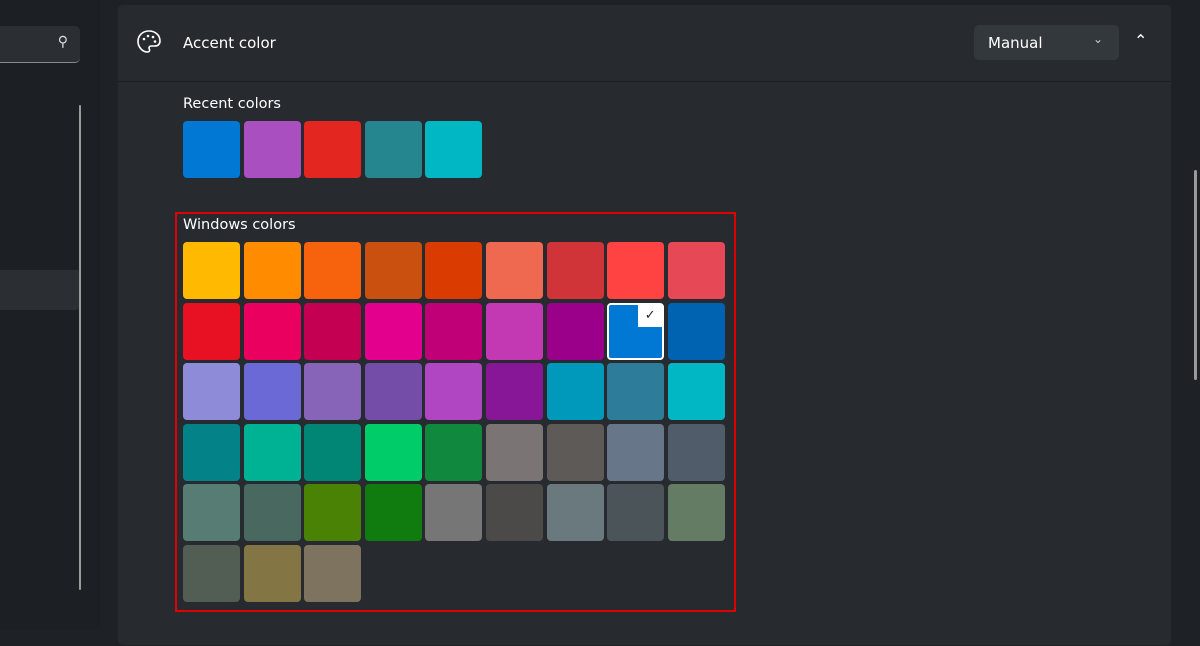 The image size is (1200, 646). I want to click on accent-mode-value: Manual, so click(1015, 43).